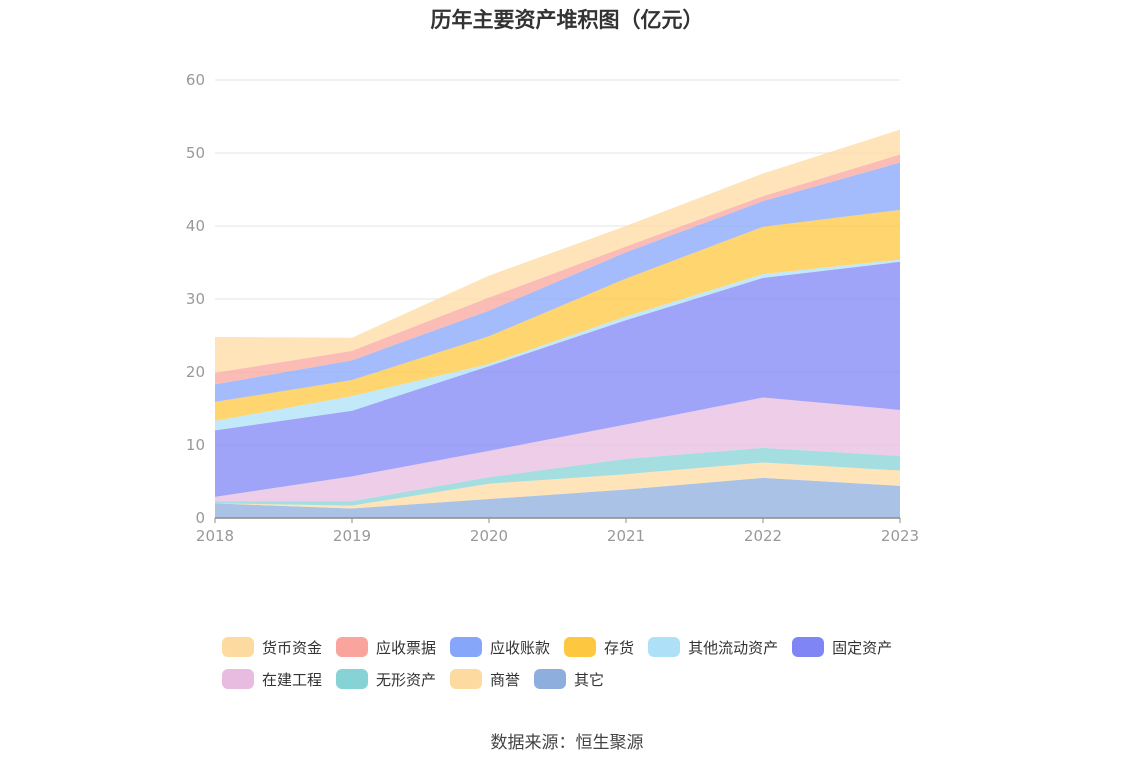  Describe the element at coordinates (599, 647) in the screenshot. I see `legend-item: 存货` at that location.